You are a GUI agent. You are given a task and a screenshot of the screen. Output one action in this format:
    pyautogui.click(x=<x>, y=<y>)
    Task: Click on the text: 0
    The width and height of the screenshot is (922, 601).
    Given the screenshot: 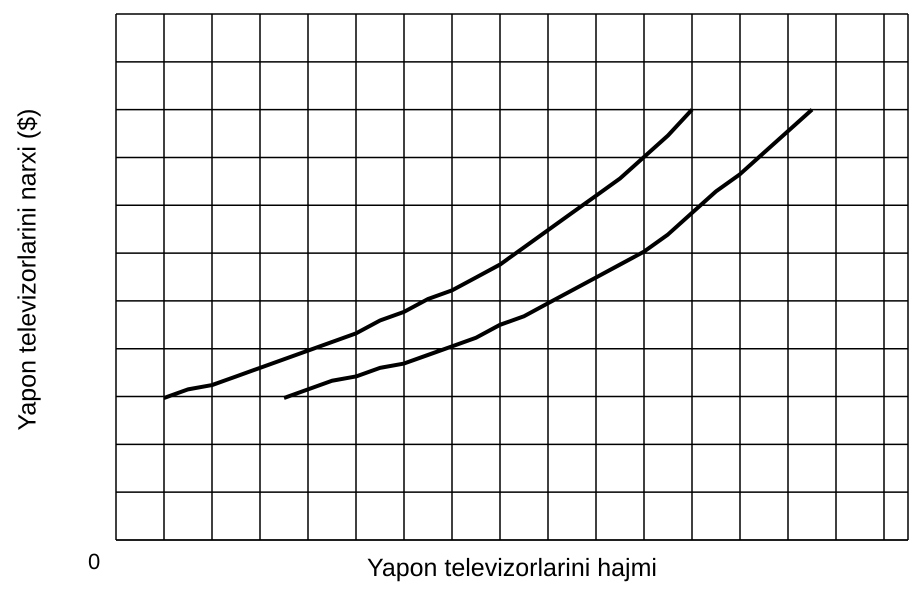 What is the action you would take?
    pyautogui.click(x=94, y=562)
    